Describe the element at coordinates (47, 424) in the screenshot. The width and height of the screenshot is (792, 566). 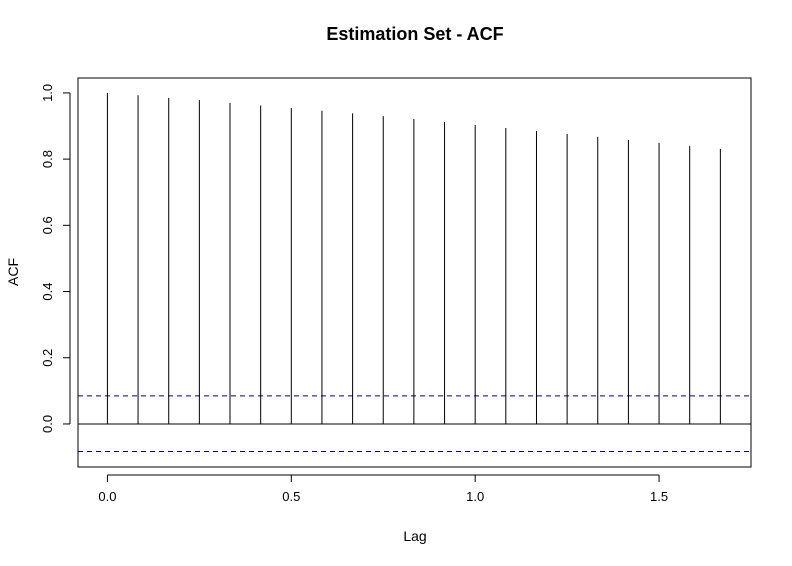
I see `y-tick-label: 0.0` at that location.